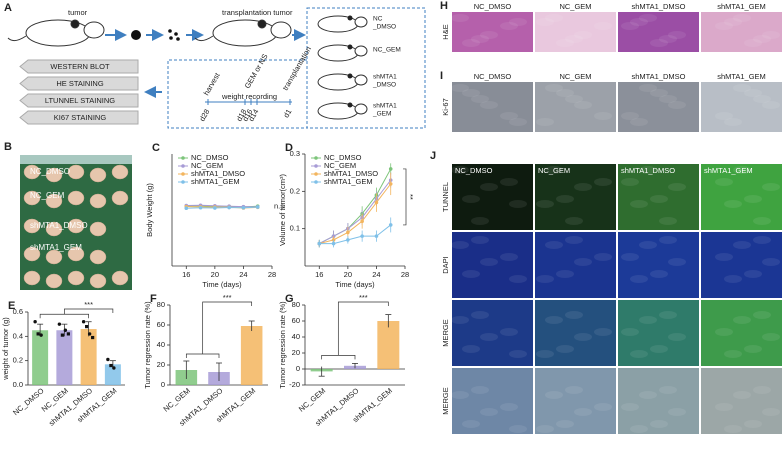  I want to click on y-tick-label: 0.4, so click(18, 335).